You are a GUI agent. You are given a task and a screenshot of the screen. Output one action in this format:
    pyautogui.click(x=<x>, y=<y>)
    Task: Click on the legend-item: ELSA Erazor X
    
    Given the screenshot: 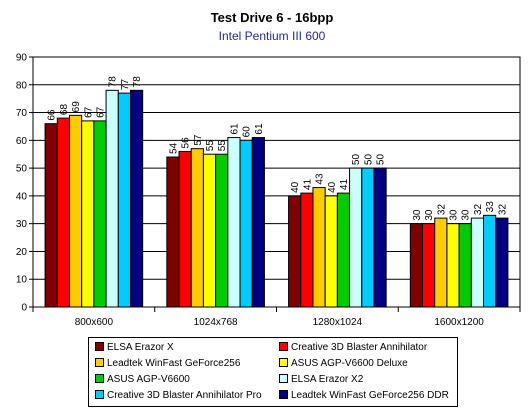 What is the action you would take?
    pyautogui.click(x=134, y=348)
    